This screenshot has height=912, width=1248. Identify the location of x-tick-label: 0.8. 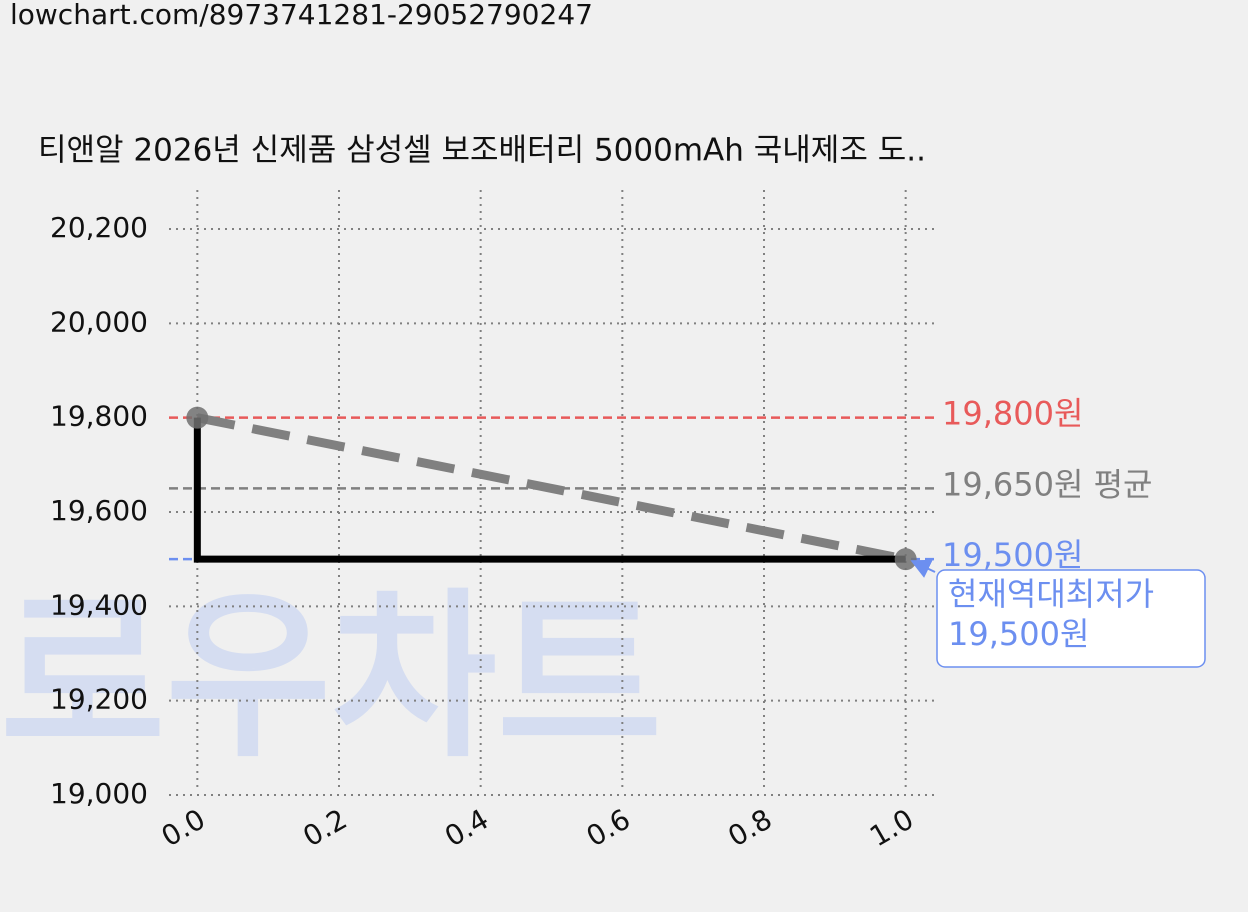
(749, 827).